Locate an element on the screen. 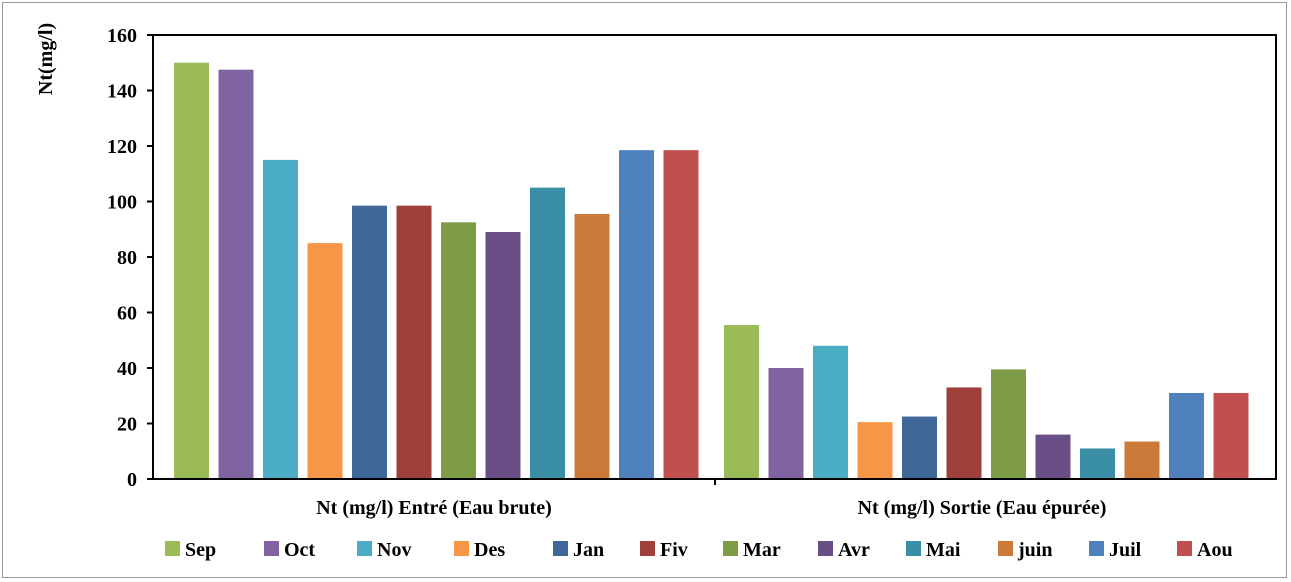  bar-mai-sortie is located at coordinates (1097, 463).